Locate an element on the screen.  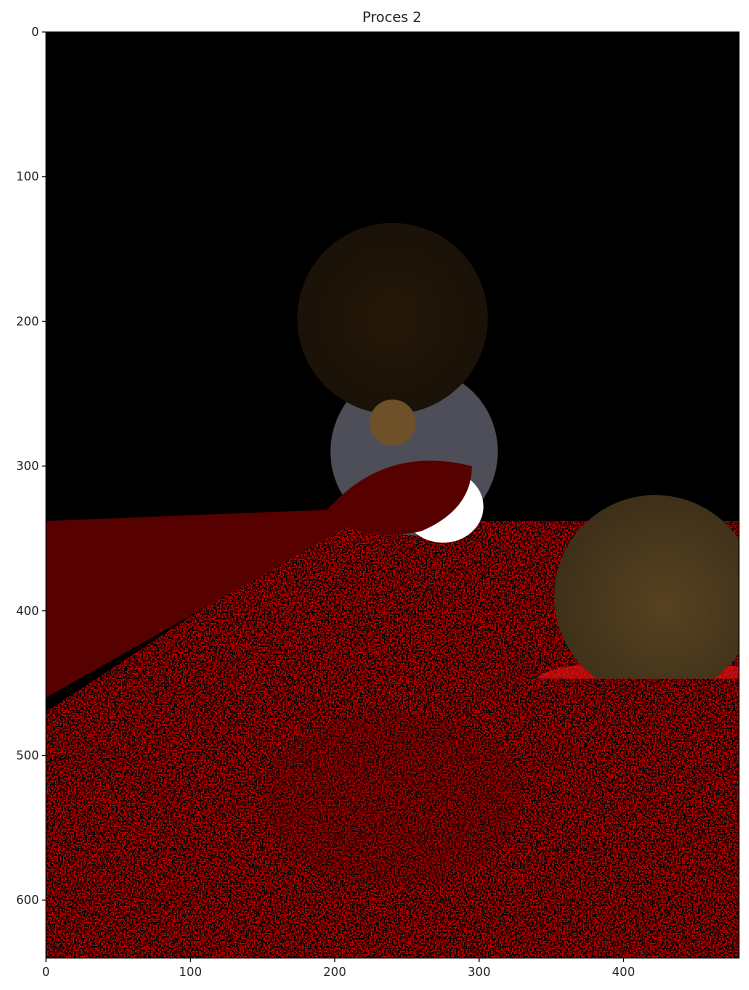
x-tick-label: 300 is located at coordinates (479, 972).